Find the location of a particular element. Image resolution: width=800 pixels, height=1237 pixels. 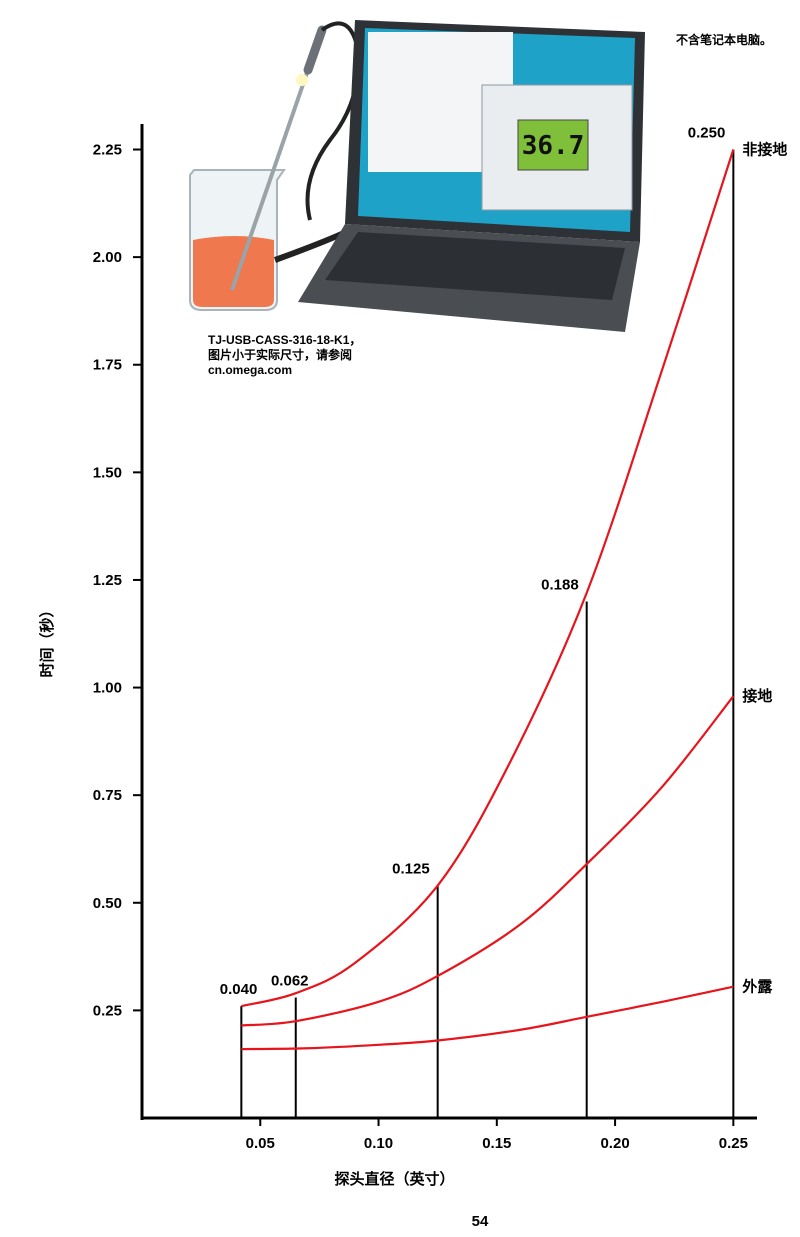

caption-line-2: 图片小于实际尺寸，请参阅 is located at coordinates (280, 355).